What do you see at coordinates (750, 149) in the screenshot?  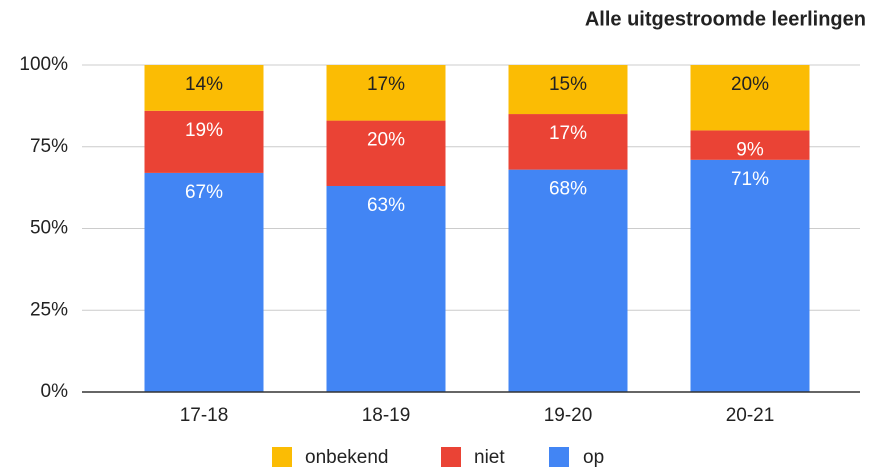 I see `data-label: 9%` at bounding box center [750, 149].